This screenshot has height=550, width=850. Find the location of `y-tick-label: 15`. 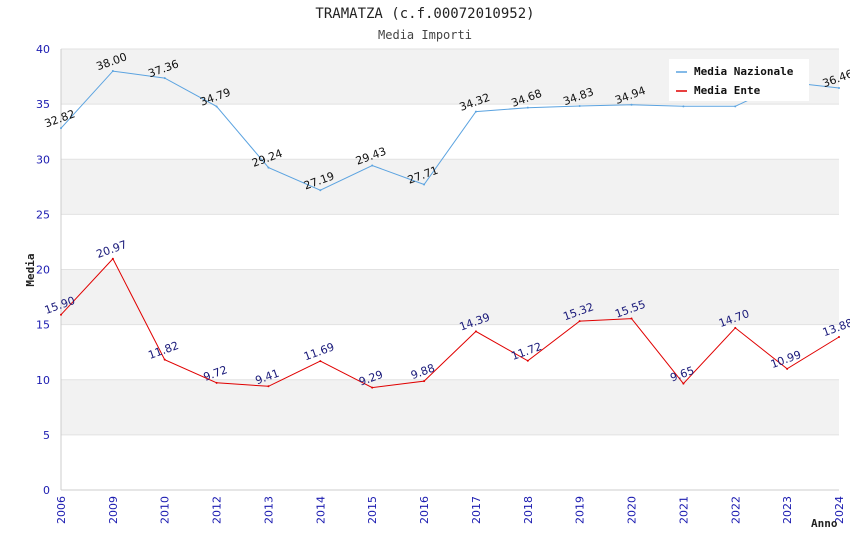

y-tick-label: 15 is located at coordinates (43, 325).